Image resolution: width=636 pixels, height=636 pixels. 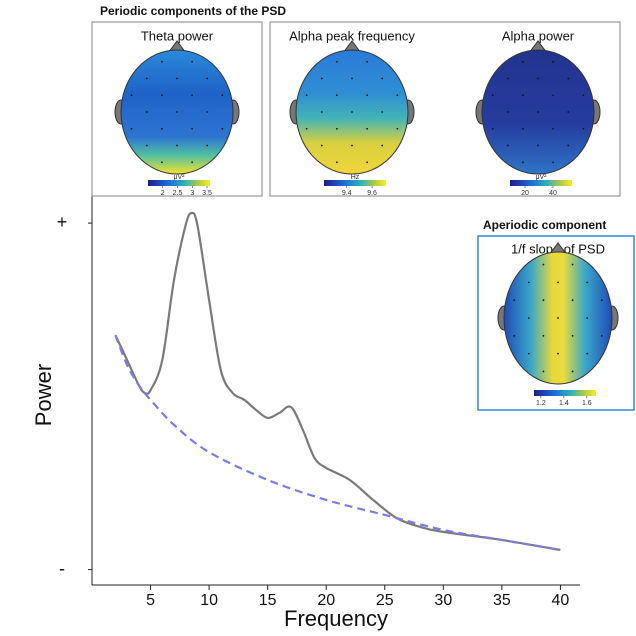 What do you see at coordinates (336, 618) in the screenshot?
I see `x-axis-label: Frequency` at bounding box center [336, 618].